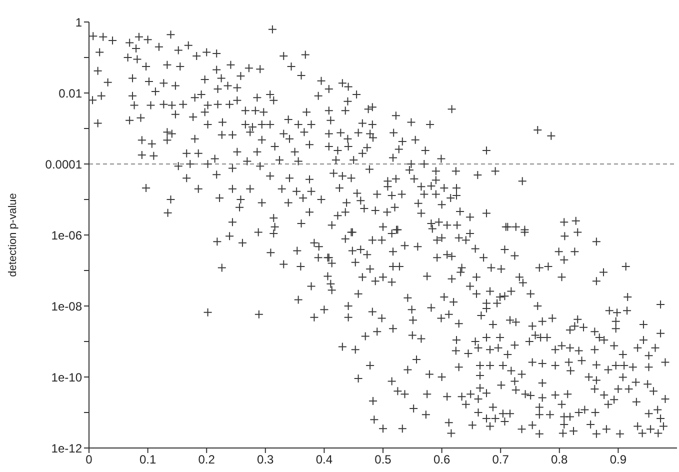  Describe the element at coordinates (66, 306) in the screenshot. I see `y-tick-label: 1e-08` at that location.